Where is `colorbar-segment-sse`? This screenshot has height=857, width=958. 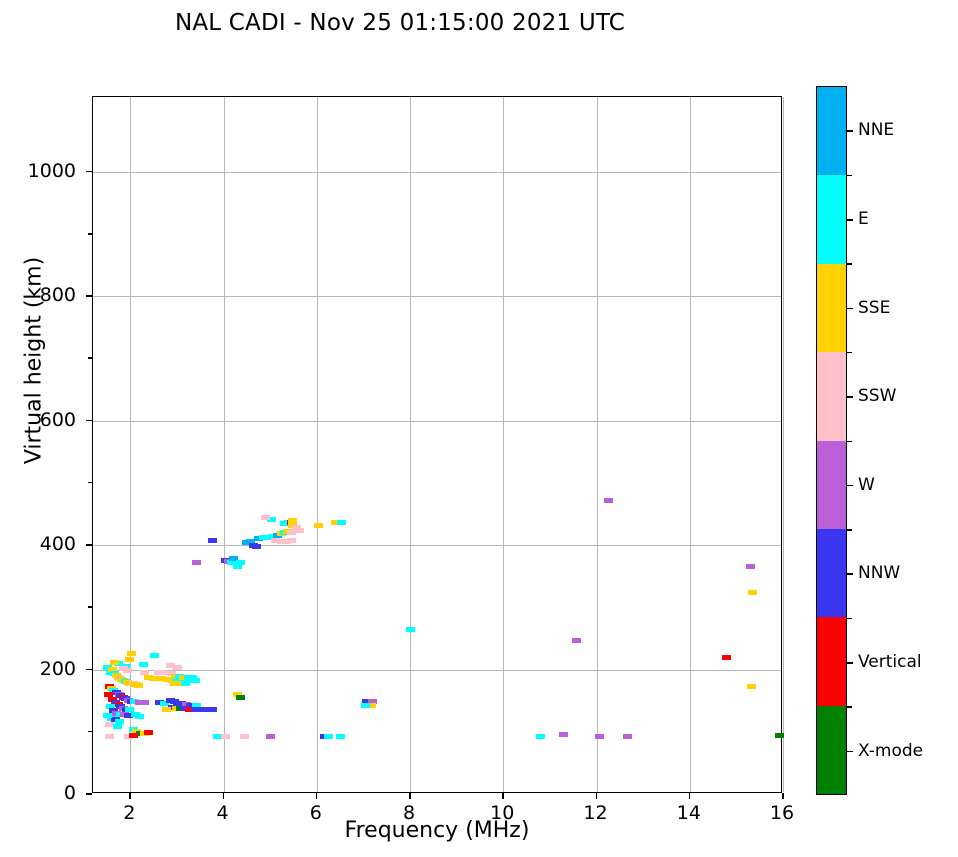
colorbar-segment-sse is located at coordinates (831, 308).